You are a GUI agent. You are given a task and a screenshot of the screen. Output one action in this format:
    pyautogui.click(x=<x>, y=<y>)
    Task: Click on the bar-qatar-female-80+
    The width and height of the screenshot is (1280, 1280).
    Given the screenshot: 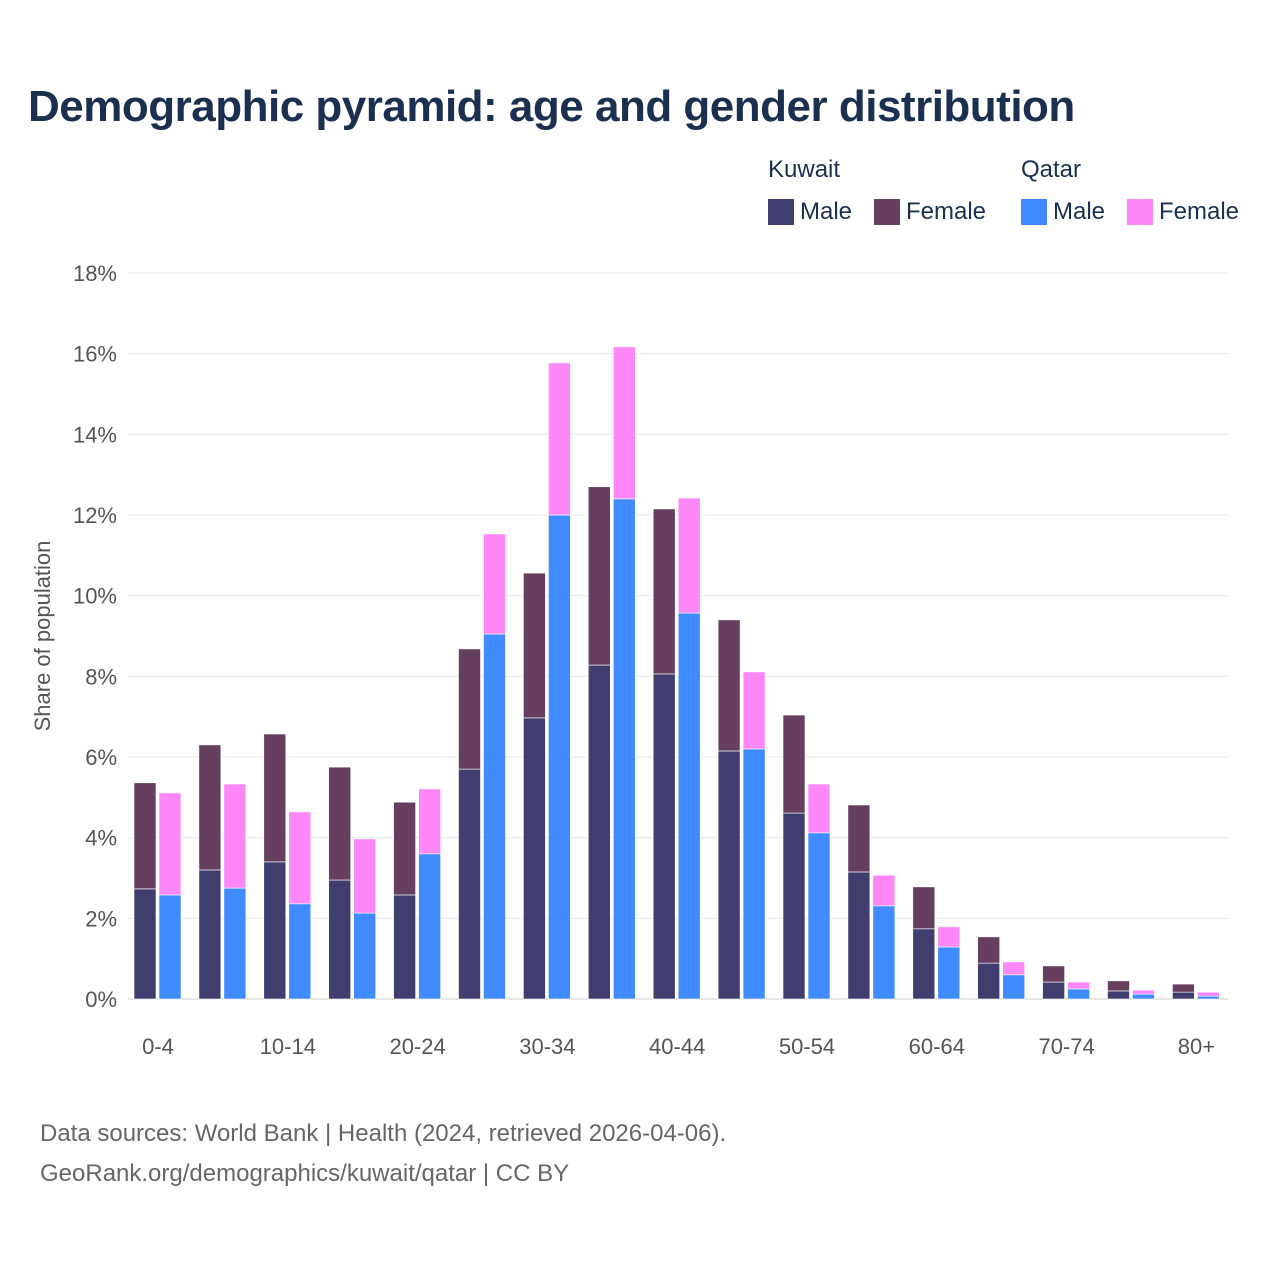 What is the action you would take?
    pyautogui.click(x=1208, y=994)
    